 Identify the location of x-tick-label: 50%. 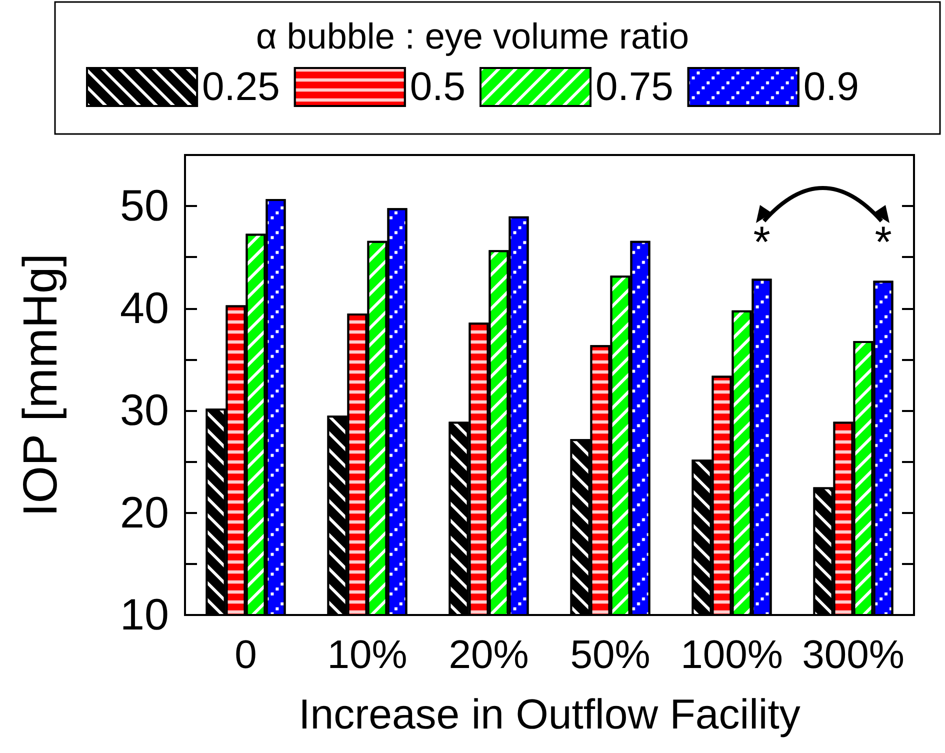
(610, 655).